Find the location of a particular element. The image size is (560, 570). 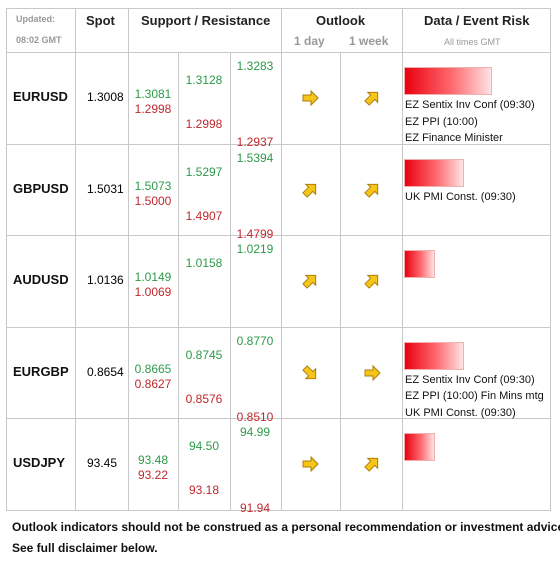

pair-name: EURGBP is located at coordinates (41, 371).